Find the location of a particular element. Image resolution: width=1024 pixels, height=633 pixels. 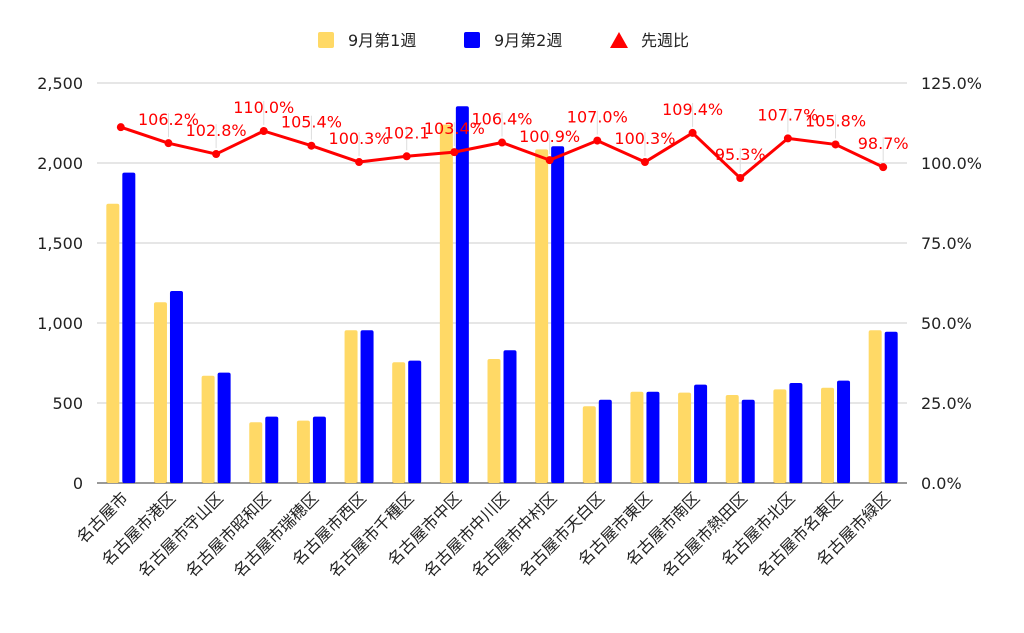

y-right-tick-label: 125.0% is located at coordinates (951, 83).